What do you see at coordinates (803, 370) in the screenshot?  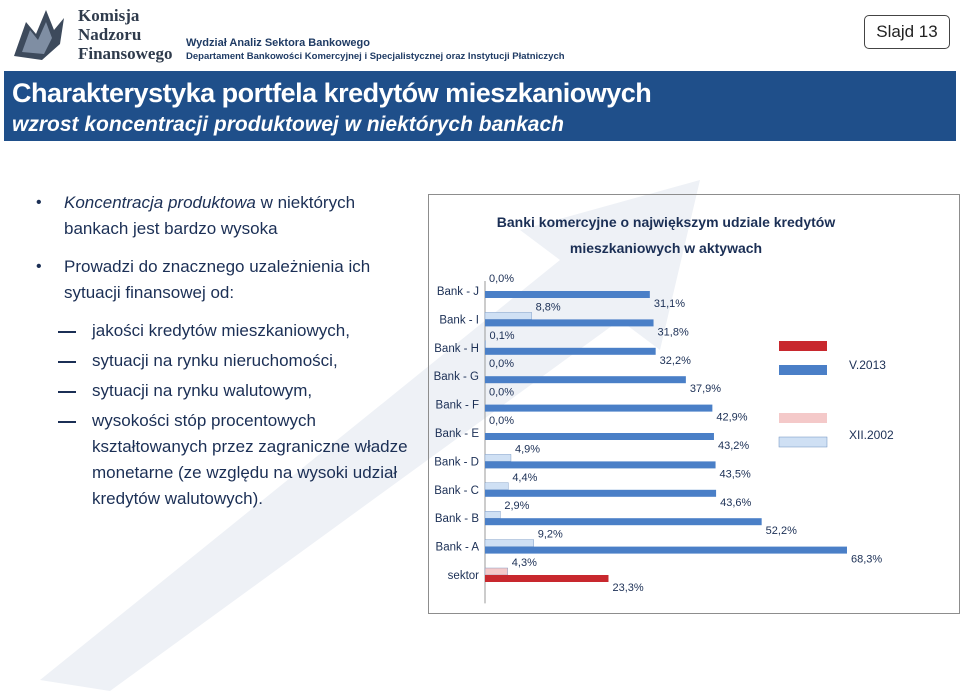 I see `legend-swatch-v2013` at bounding box center [803, 370].